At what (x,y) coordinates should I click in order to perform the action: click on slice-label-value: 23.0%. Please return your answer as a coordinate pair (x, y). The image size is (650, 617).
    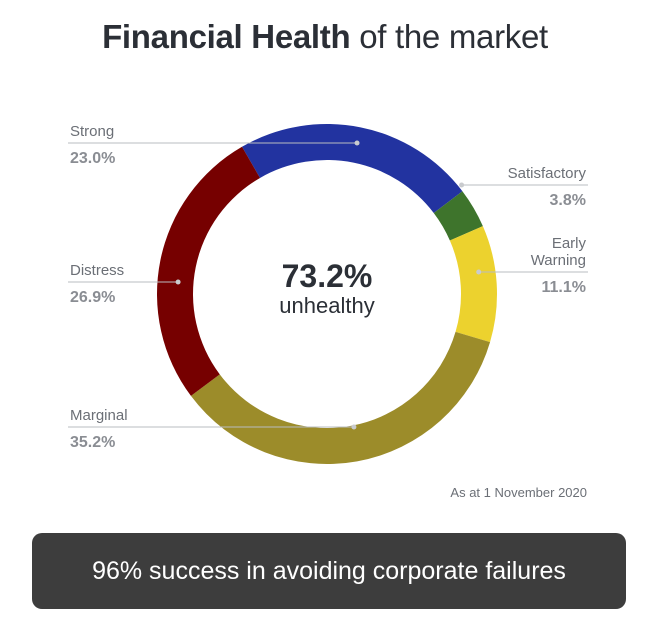
    Looking at the image, I should click on (92, 158).